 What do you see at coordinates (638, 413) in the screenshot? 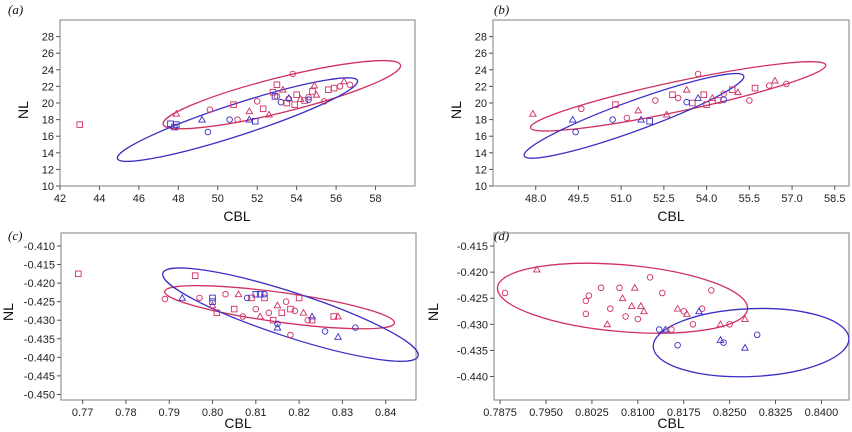
I see `panel-d-xtick-label: 0.8100` at bounding box center [638, 413].